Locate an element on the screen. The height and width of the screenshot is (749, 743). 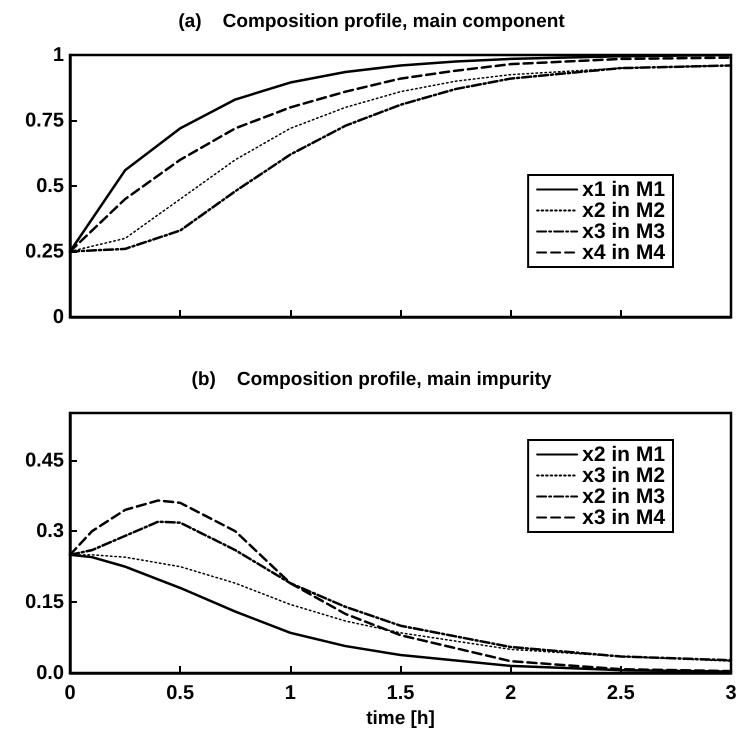
x-tick-label: 1.5 is located at coordinates (400, 693).